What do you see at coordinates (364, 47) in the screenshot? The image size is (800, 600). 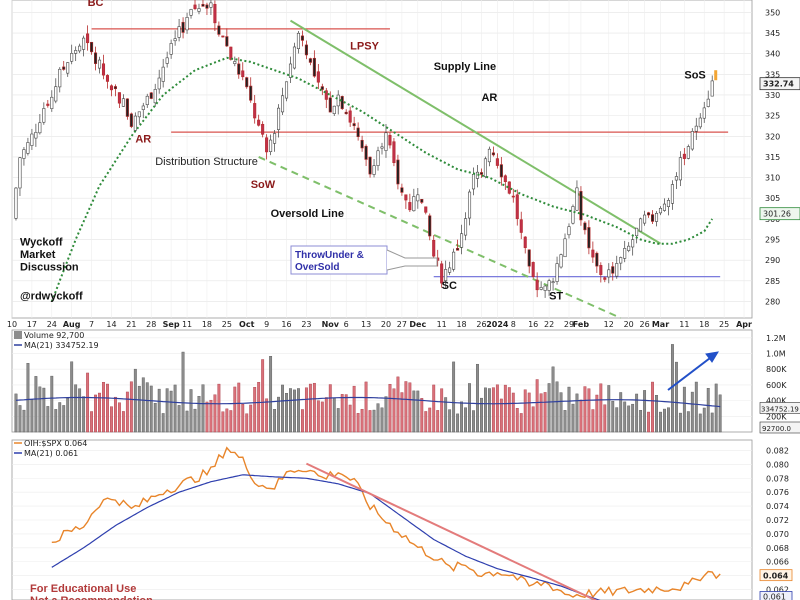 I see `annotation-label: LPSY` at bounding box center [364, 47].